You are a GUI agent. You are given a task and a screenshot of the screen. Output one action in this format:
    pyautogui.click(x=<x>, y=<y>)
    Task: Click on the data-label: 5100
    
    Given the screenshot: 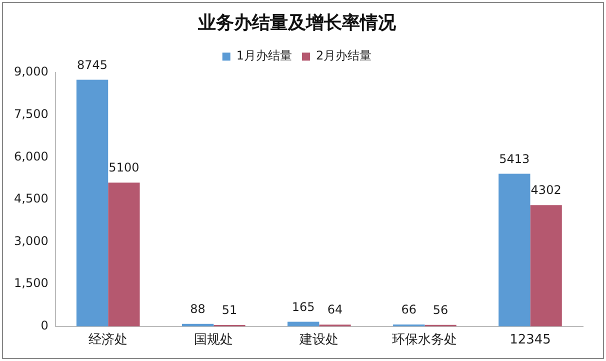 What is the action you would take?
    pyautogui.click(x=124, y=167)
    